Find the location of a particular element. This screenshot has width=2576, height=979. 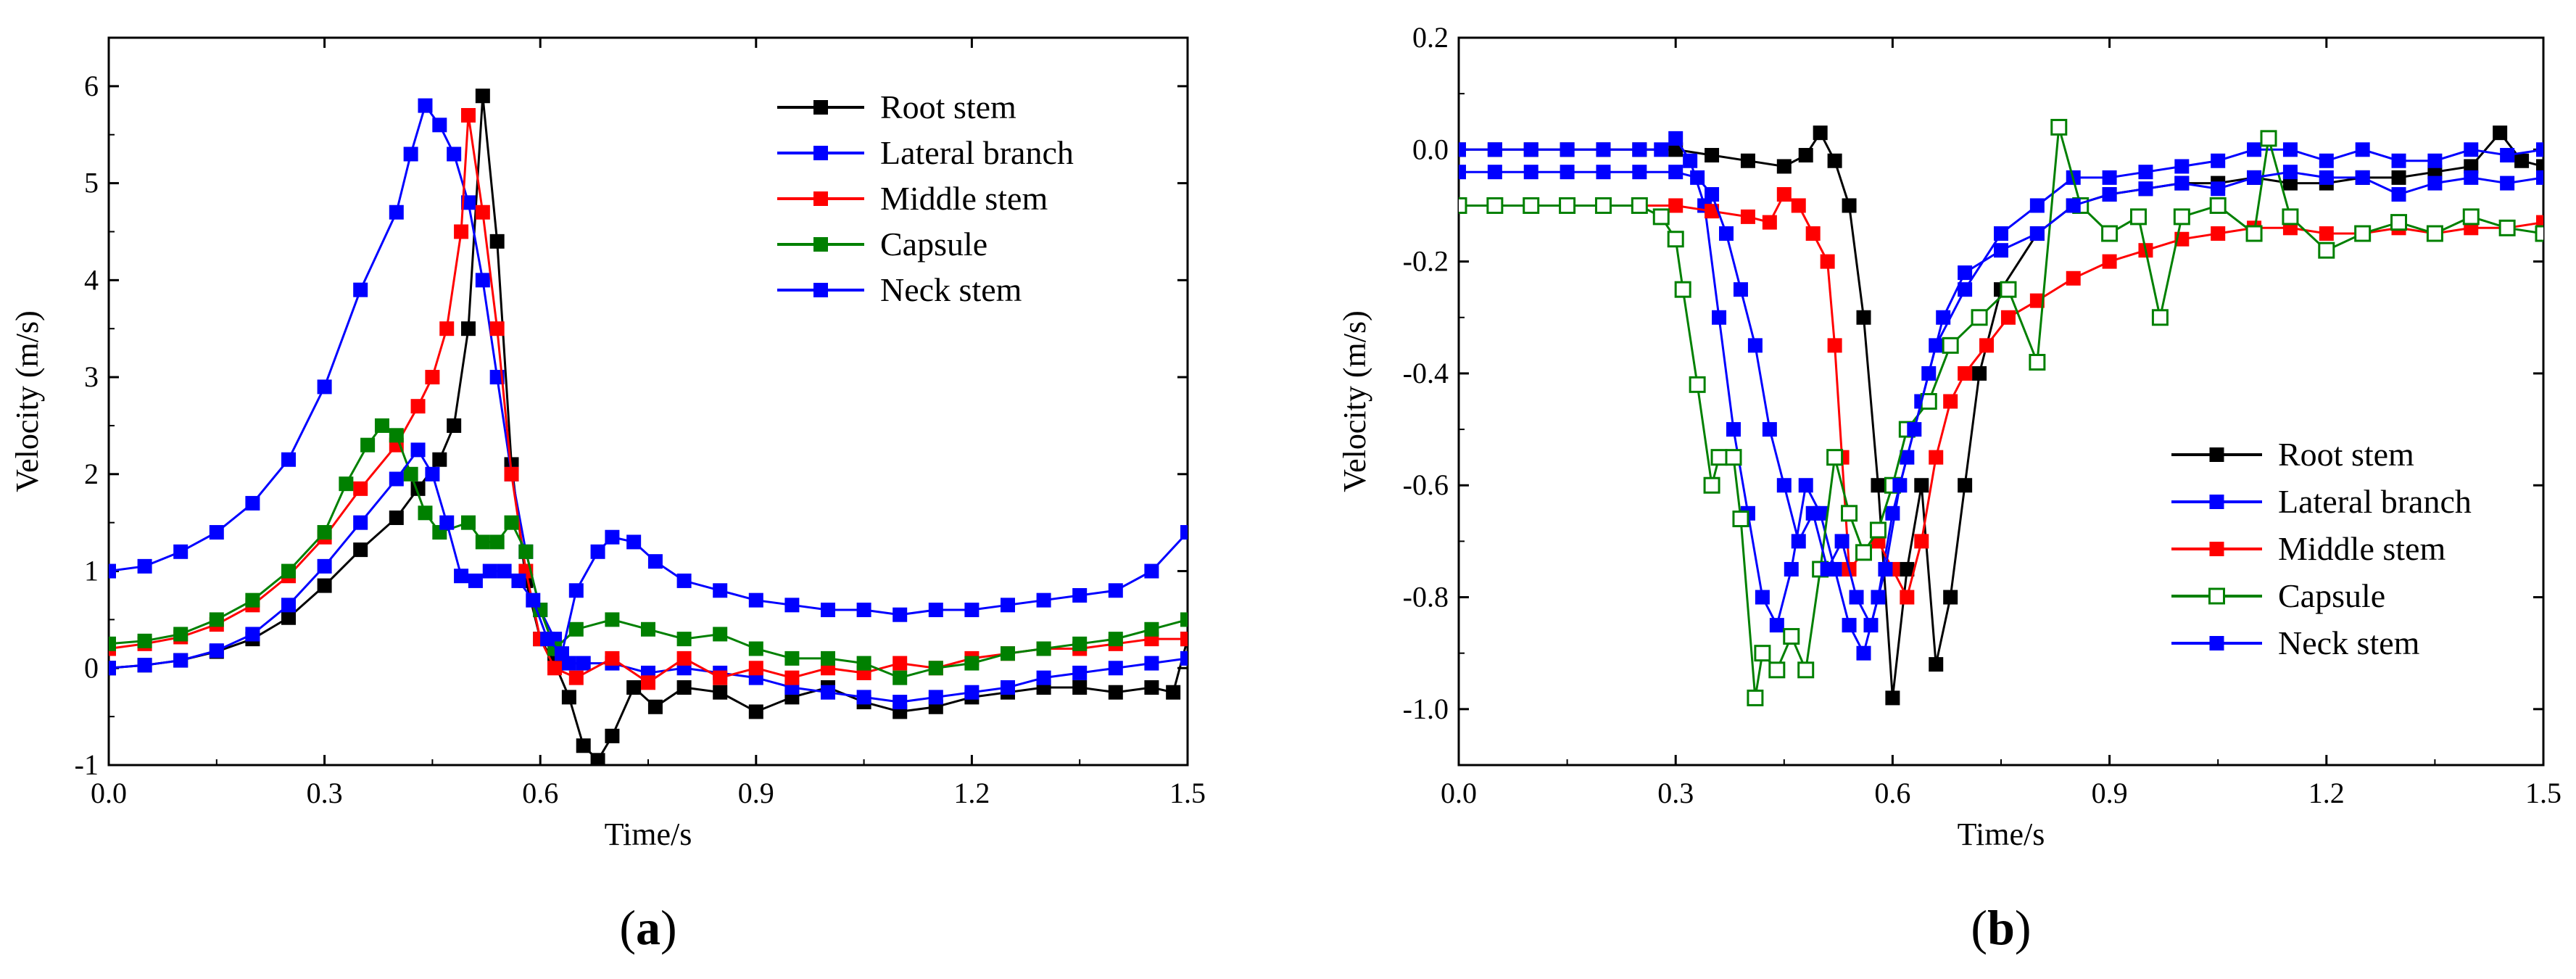

y-tick-label: 2 is located at coordinates (91, 474).